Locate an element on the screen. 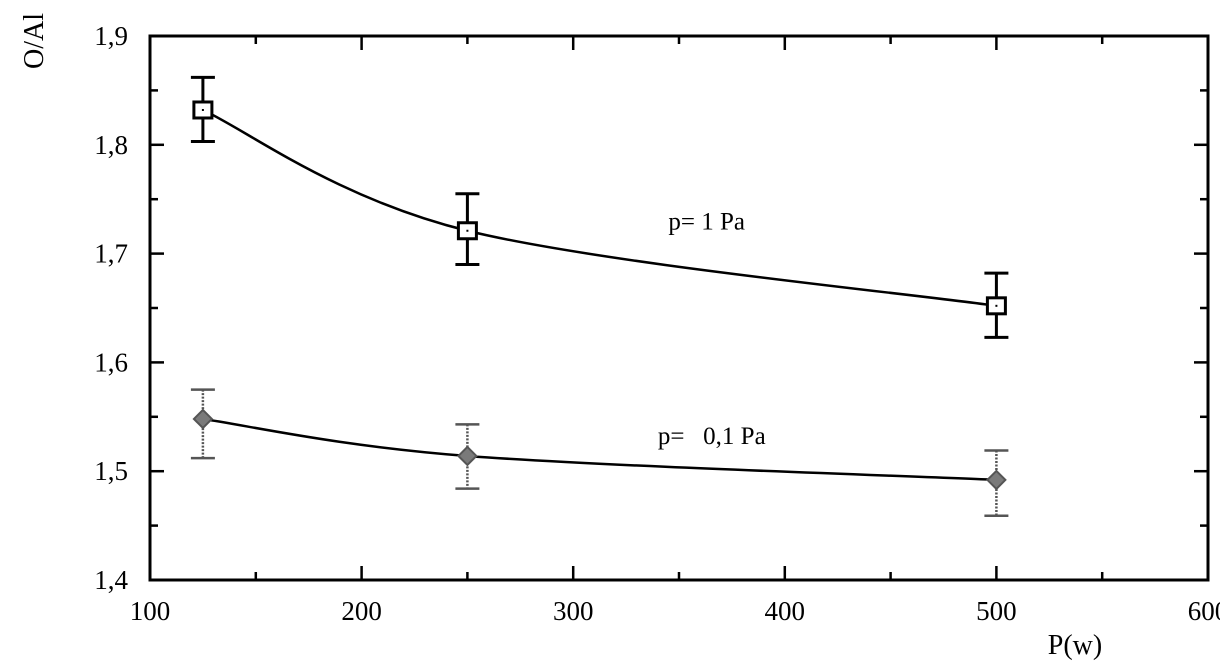  annotation: p= 0,1 Pa is located at coordinates (712, 436).